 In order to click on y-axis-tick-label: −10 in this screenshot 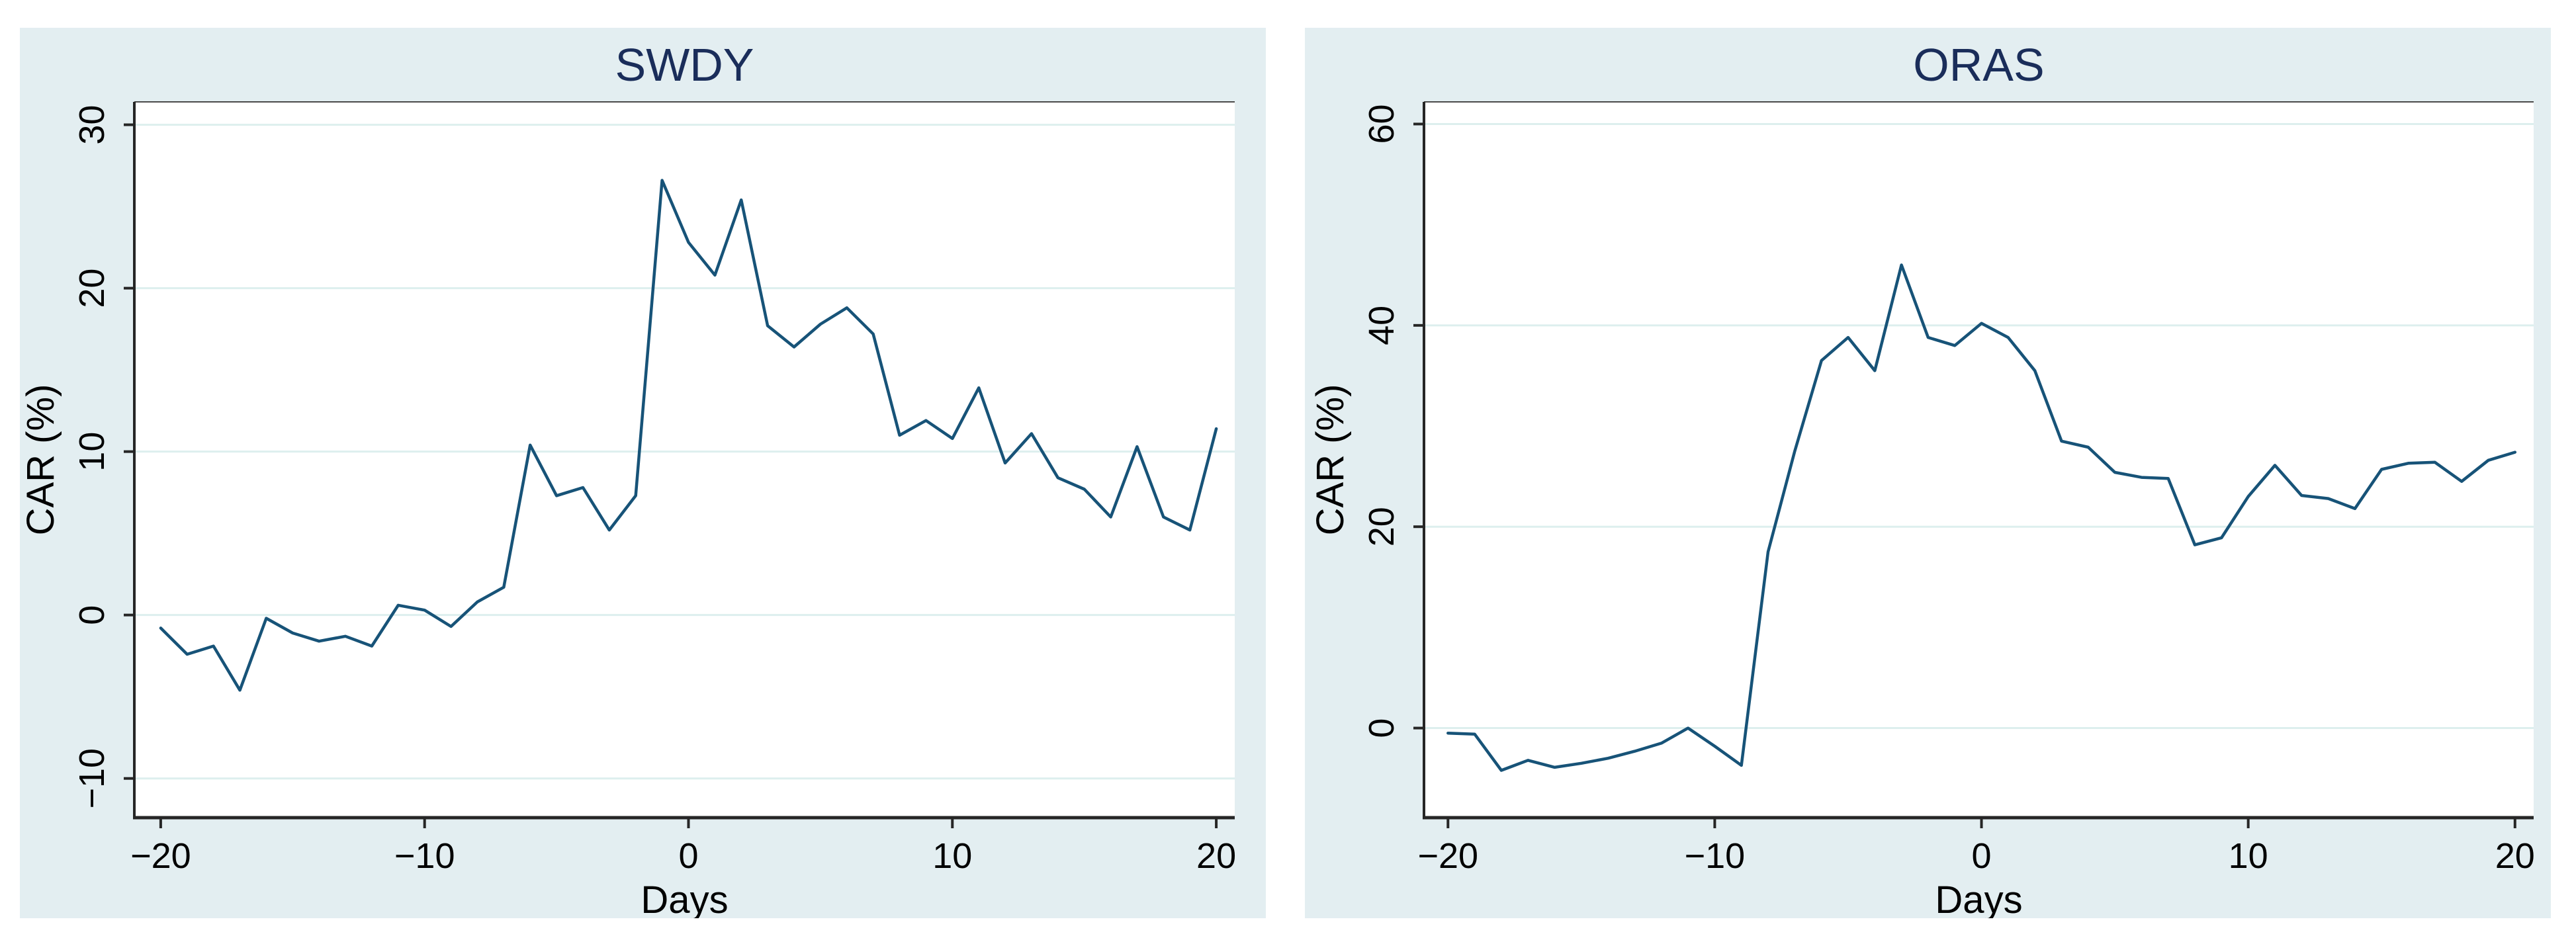, I will do `click(92, 778)`.